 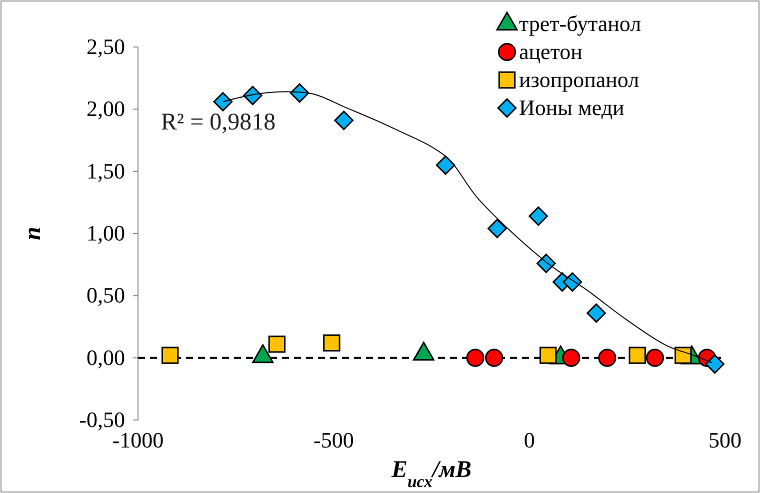 I want to click on y-tick-label: 2,00, so click(x=105, y=109).